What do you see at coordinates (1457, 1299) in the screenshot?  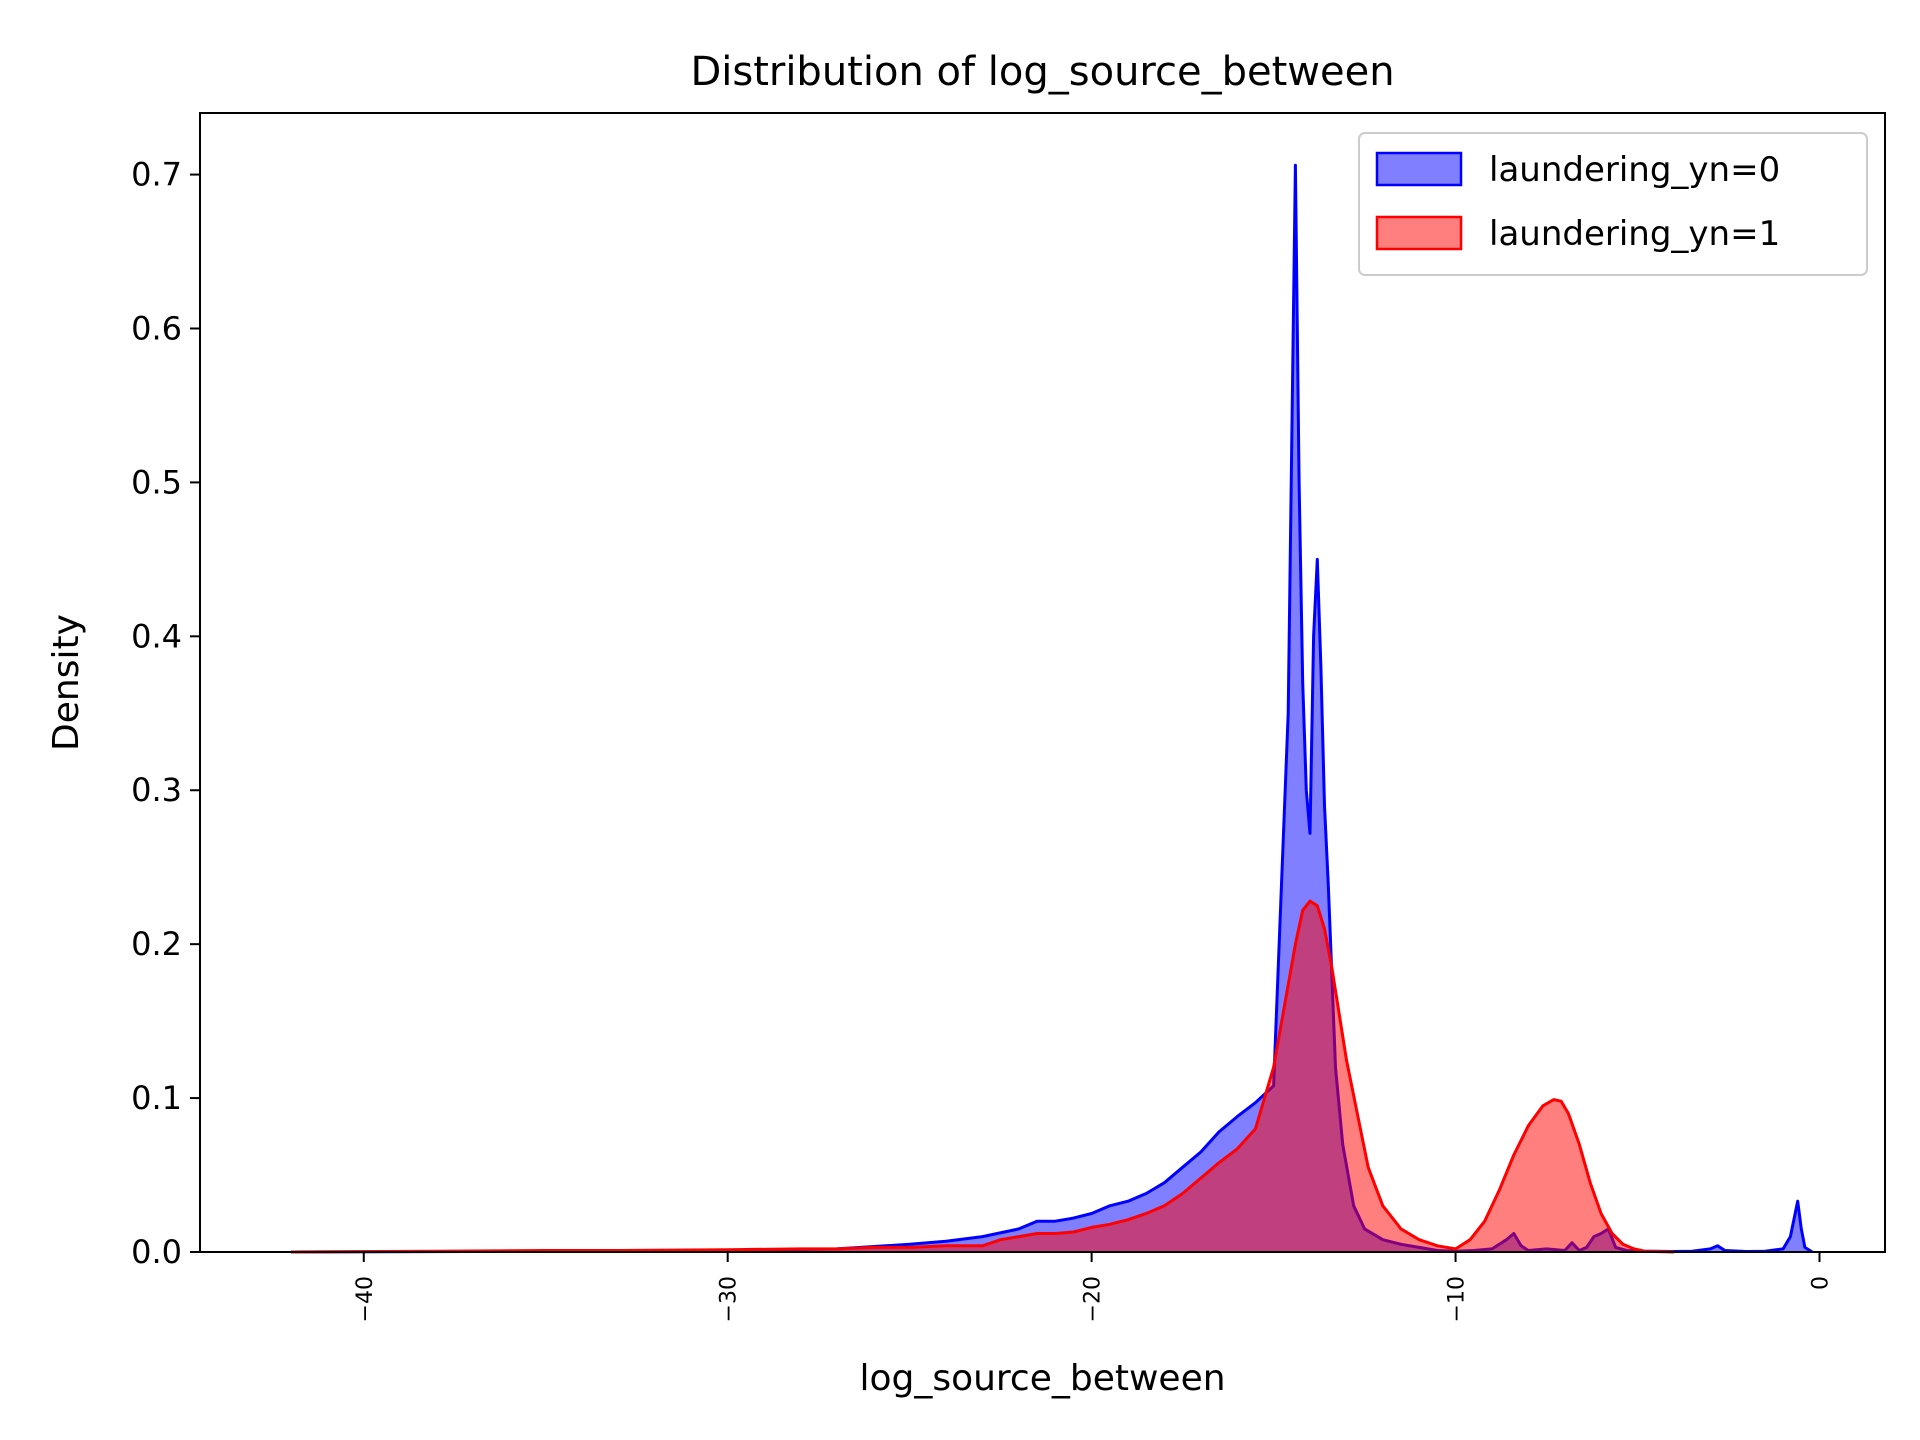 I see `x-tick-label: −10` at bounding box center [1457, 1299].